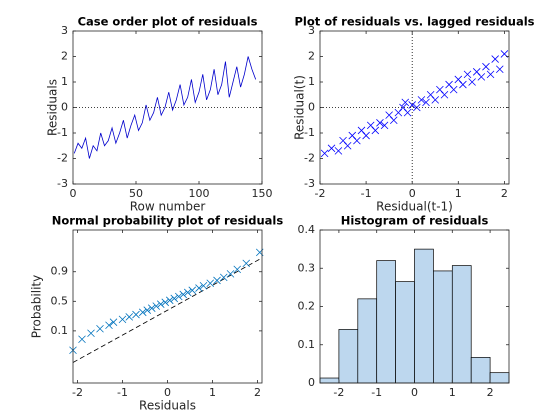 Image resolution: width=560 pixels, height=420 pixels. What do you see at coordinates (414, 207) in the screenshot?
I see `x-axis-label: Residual(t-1)` at bounding box center [414, 207].